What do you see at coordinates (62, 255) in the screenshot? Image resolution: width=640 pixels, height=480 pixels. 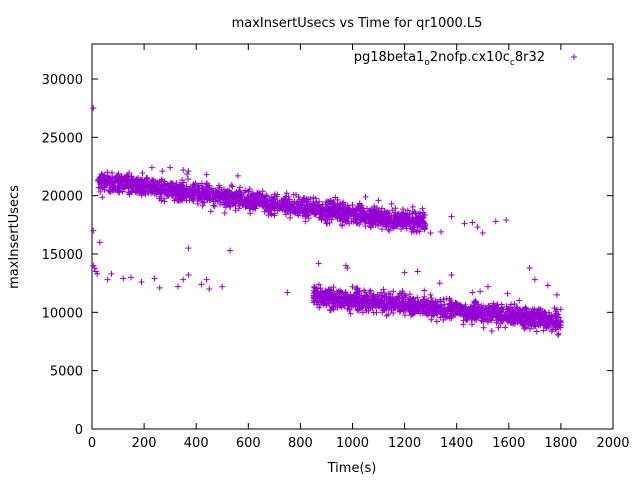 I see `y-tick-label: 15000` at bounding box center [62, 255].